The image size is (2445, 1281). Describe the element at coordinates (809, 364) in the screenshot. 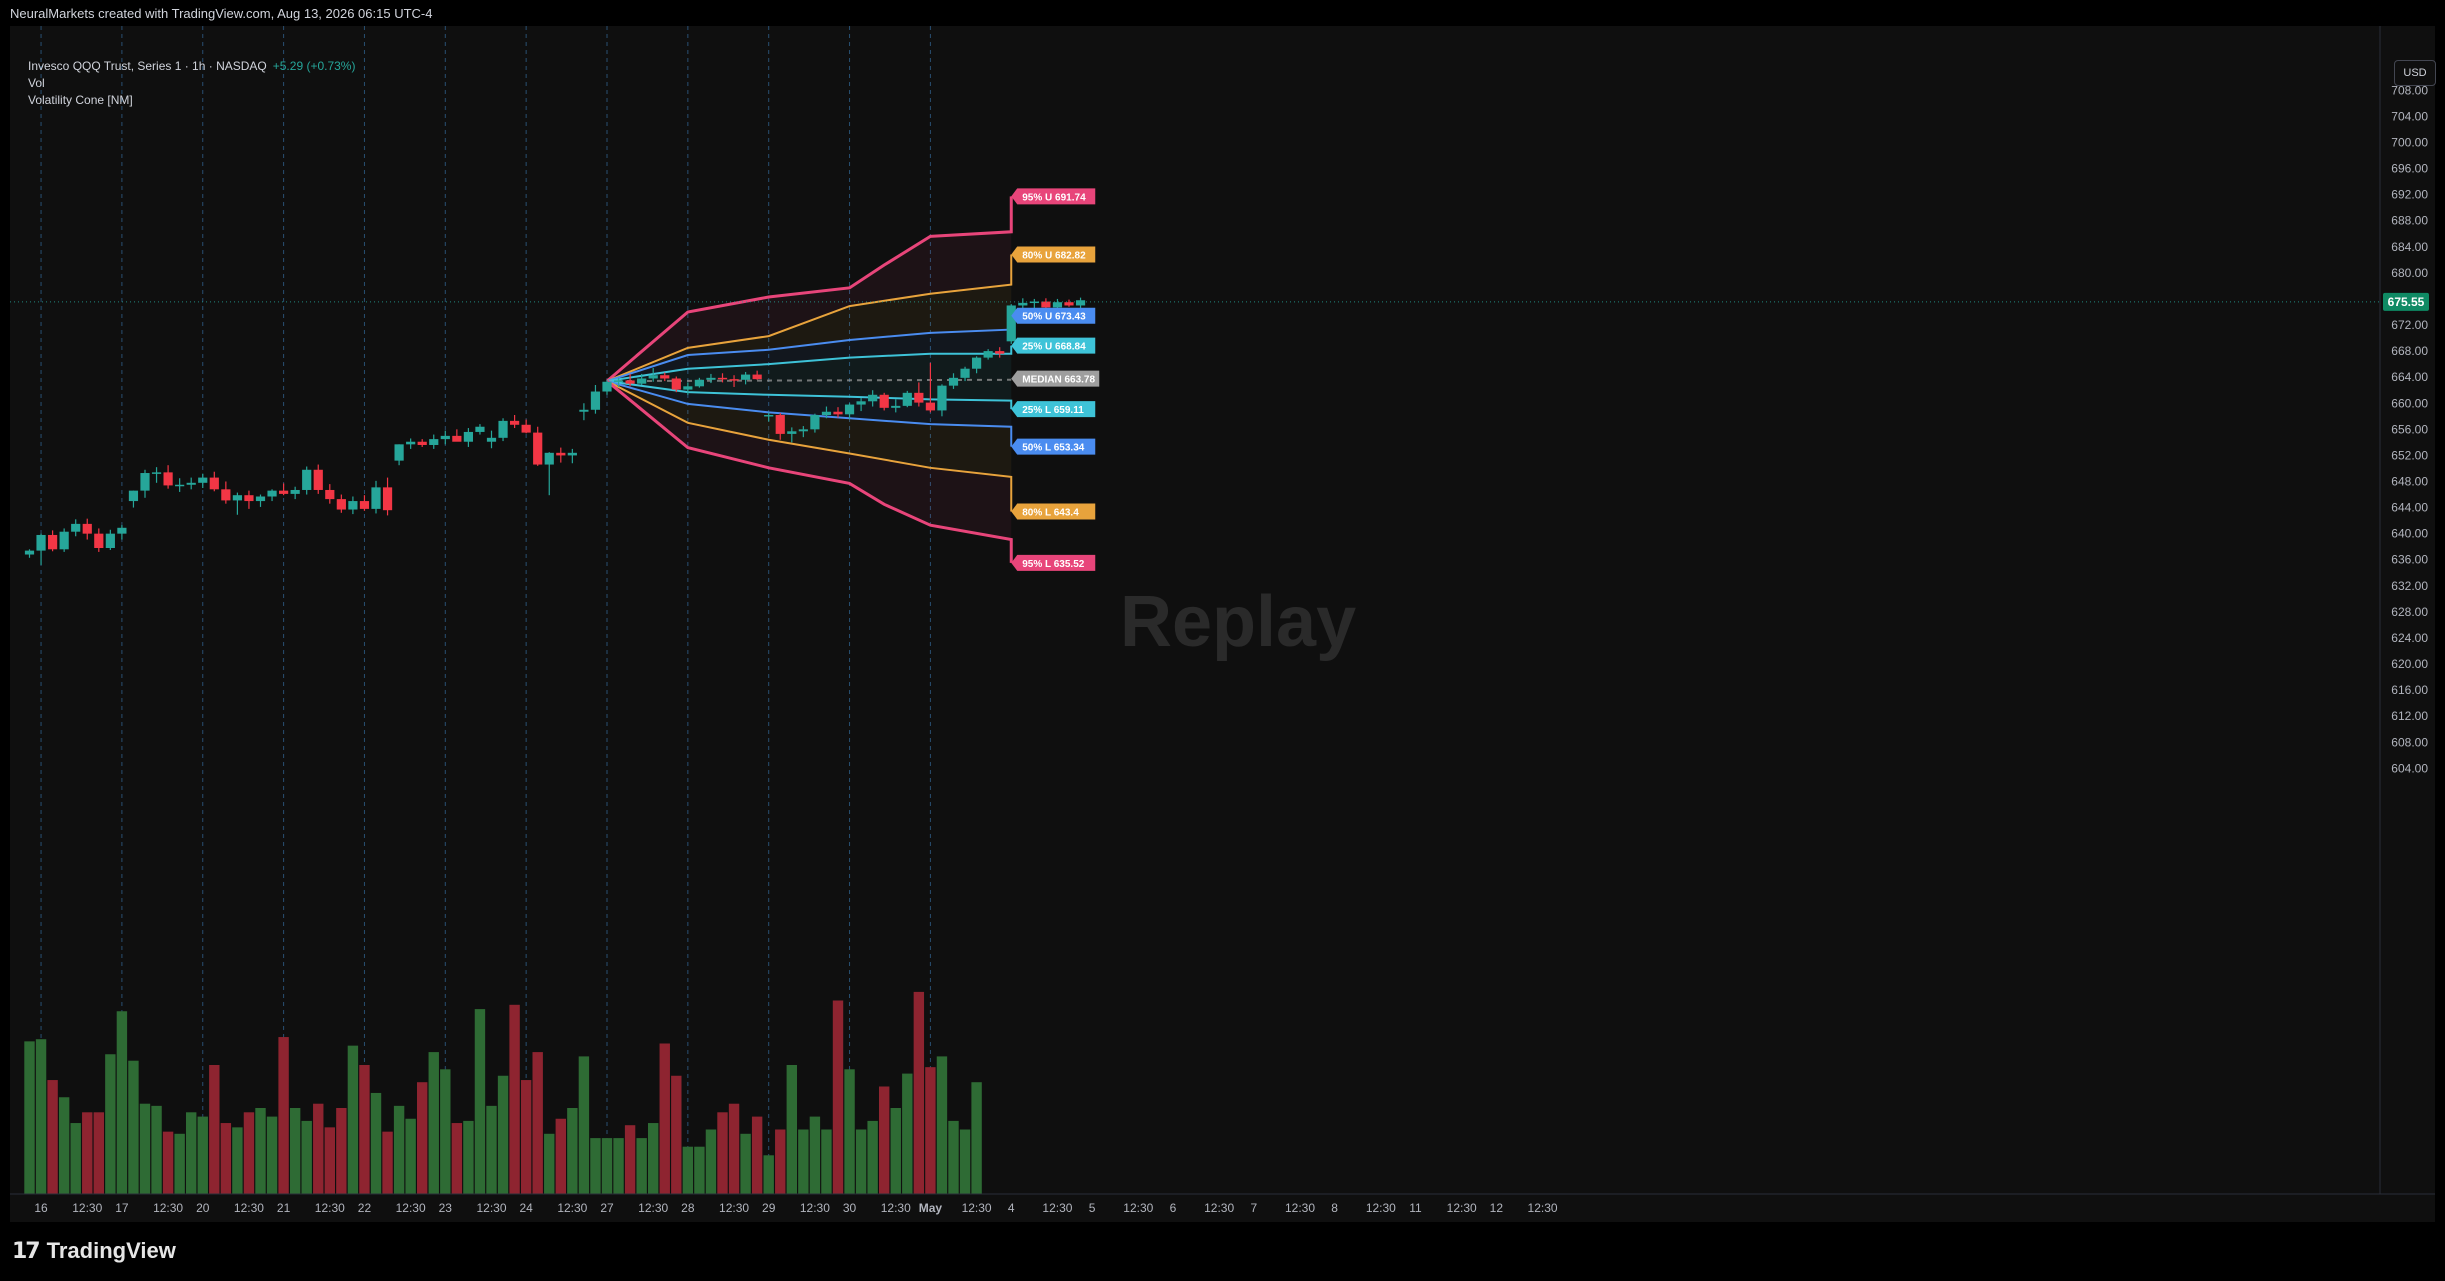

I see `cone-line-25u` at that location.